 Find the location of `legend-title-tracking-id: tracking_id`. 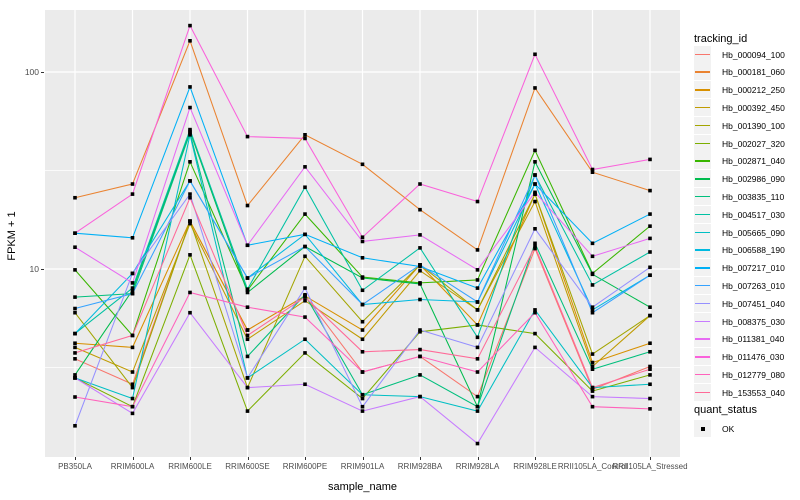

legend-title-tracking-id: tracking_id is located at coordinates (721, 39).